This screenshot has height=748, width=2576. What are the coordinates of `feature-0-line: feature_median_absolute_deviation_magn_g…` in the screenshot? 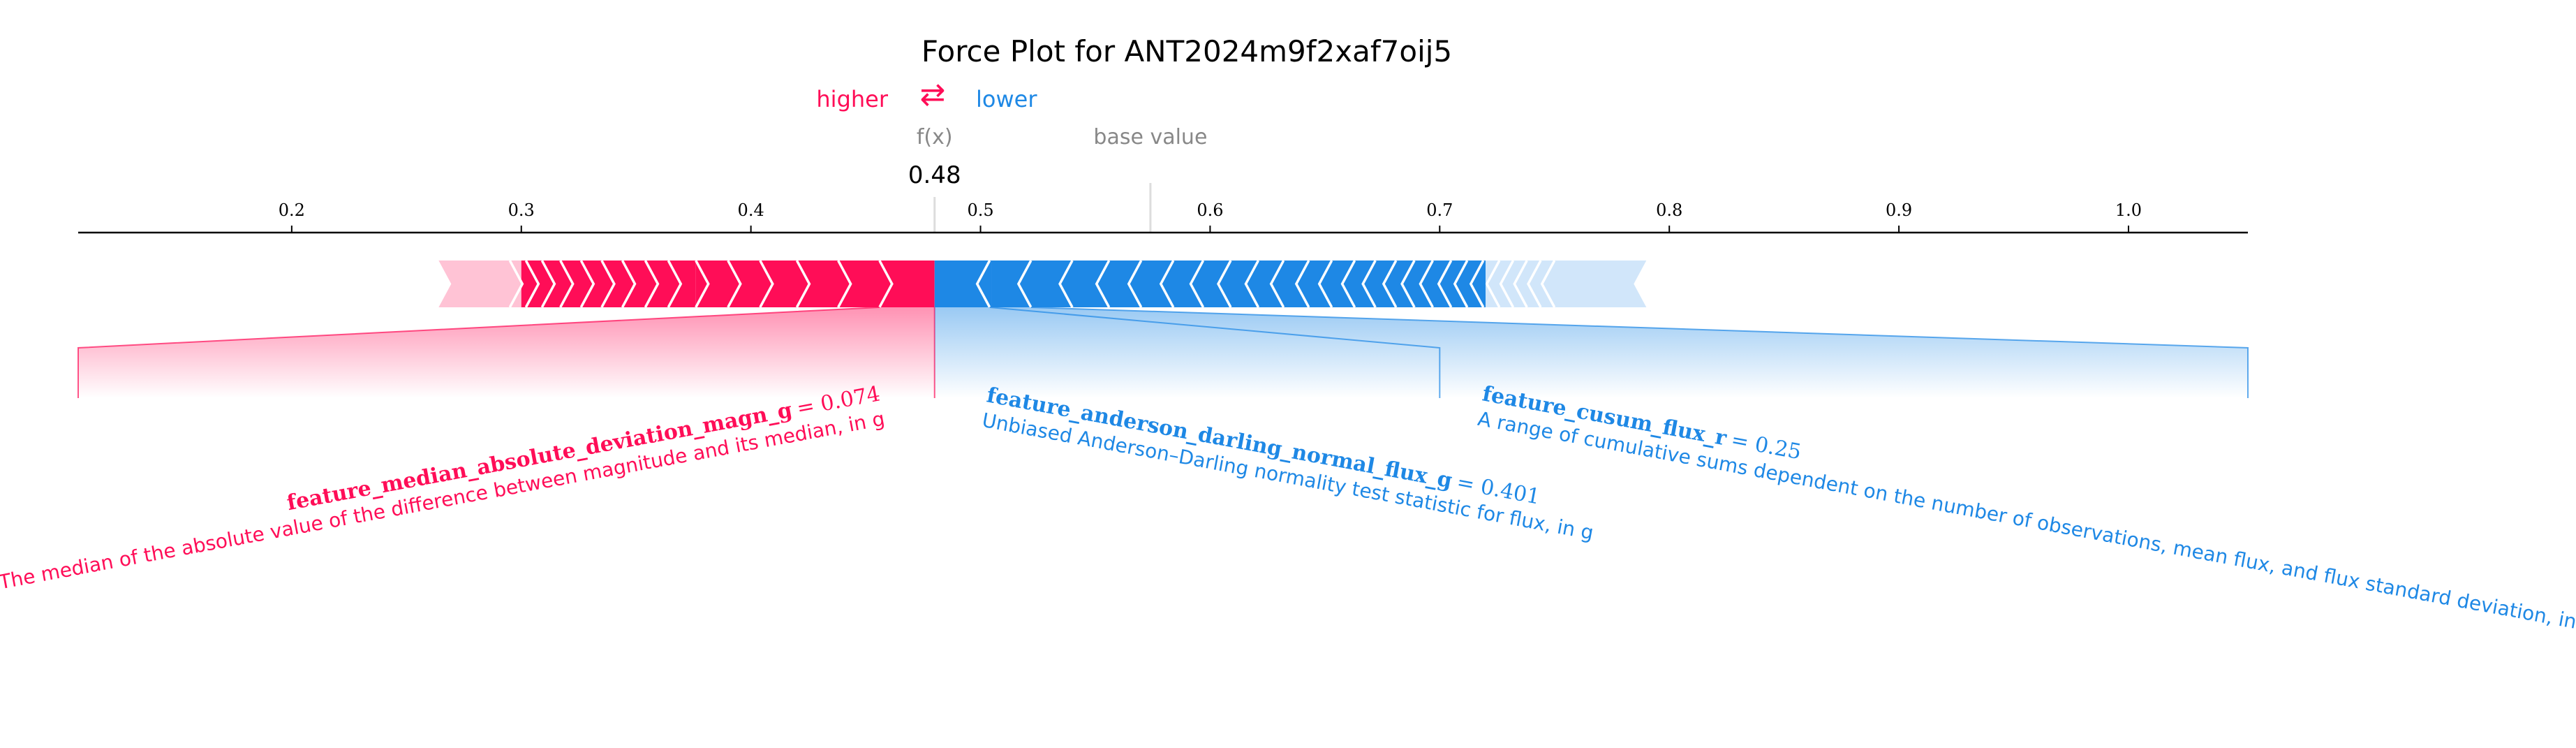 It's located at (583, 448).